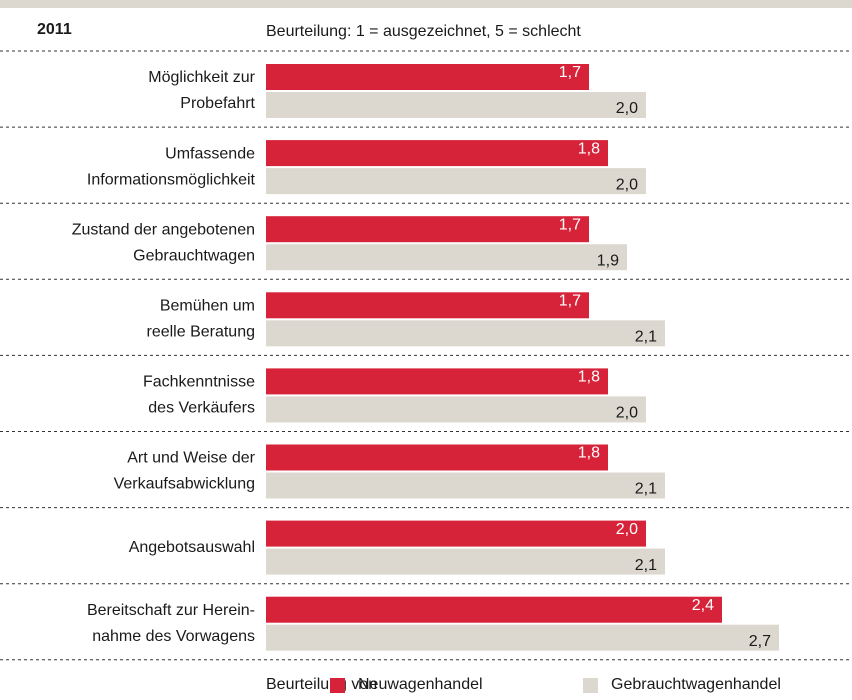 The image size is (852, 700). What do you see at coordinates (199, 382) in the screenshot?
I see `category-label: Fachkenntnisse` at bounding box center [199, 382].